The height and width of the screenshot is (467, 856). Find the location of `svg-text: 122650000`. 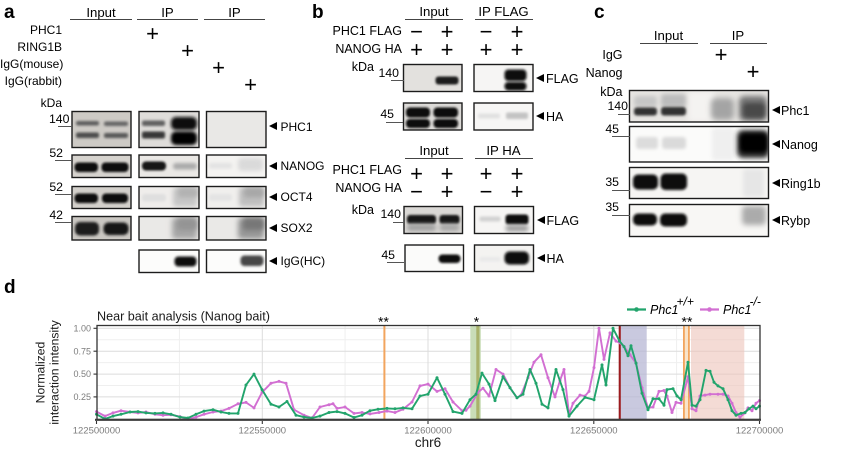

svg-text: 122650000 is located at coordinates (594, 431).